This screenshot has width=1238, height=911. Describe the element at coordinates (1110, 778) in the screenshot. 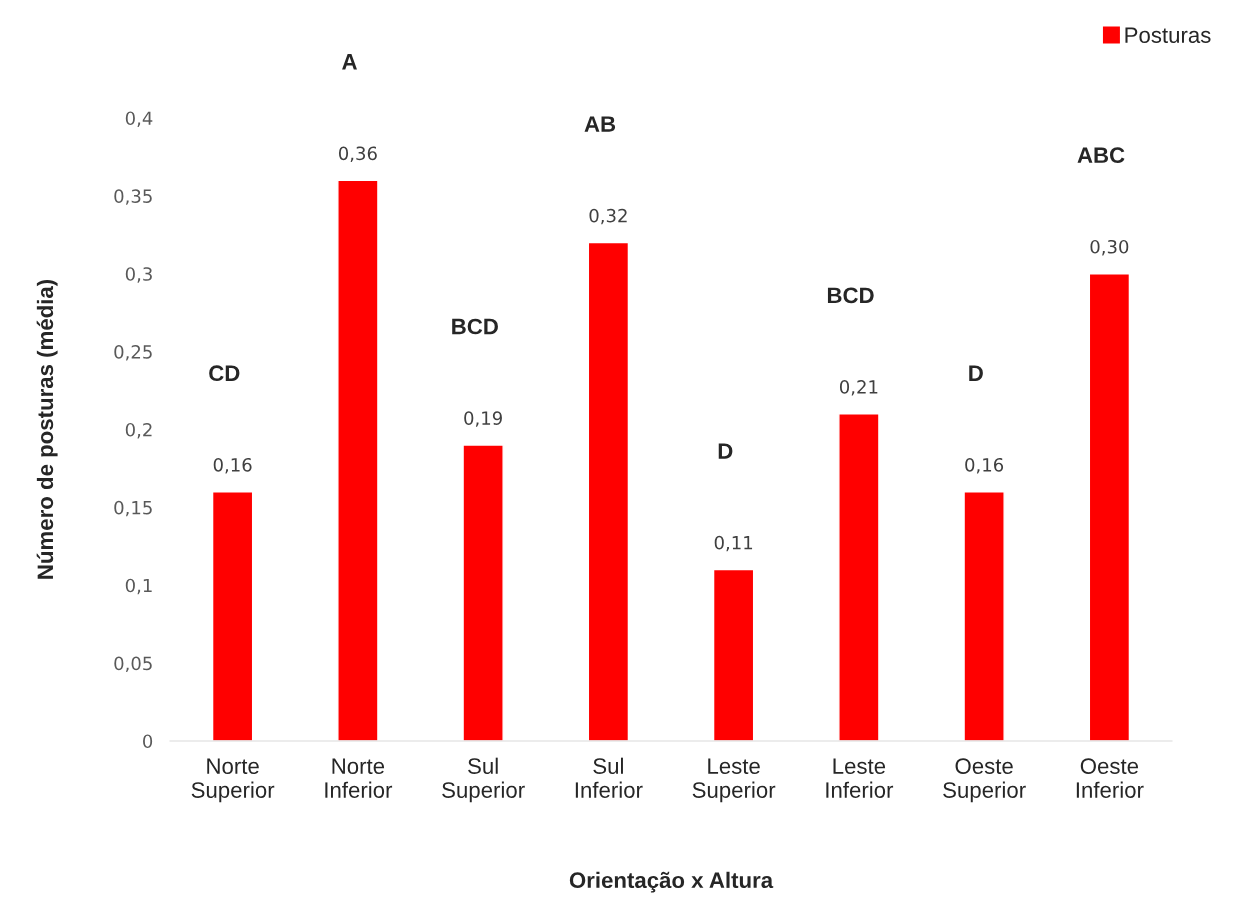

I see `x-tick-label: Oeste Inferior` at that location.